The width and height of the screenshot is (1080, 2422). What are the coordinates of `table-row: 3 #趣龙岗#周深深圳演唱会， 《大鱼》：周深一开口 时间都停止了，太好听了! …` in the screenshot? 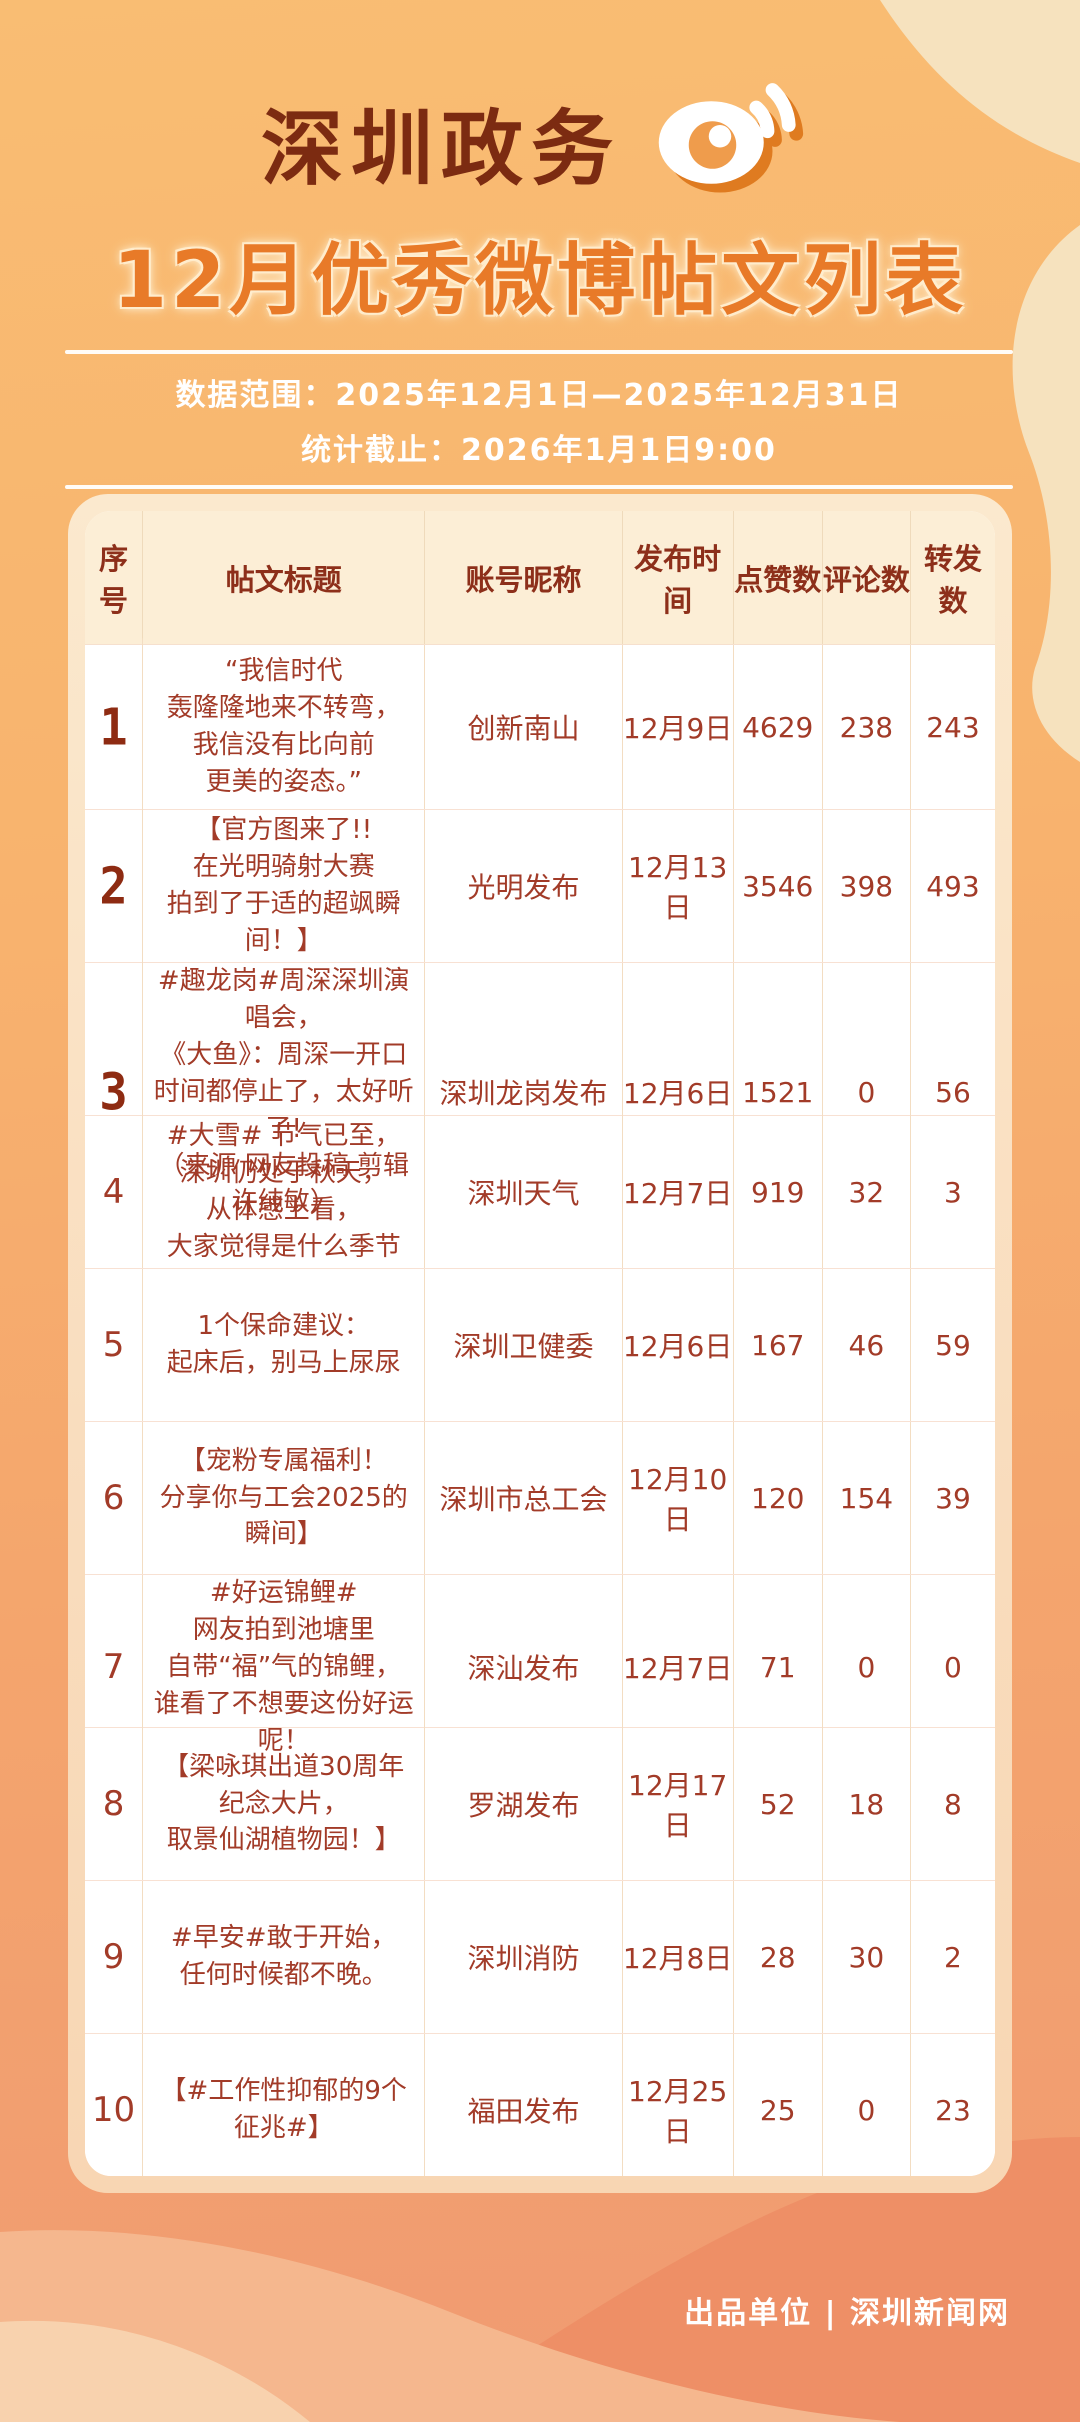 It's located at (540, 1092).